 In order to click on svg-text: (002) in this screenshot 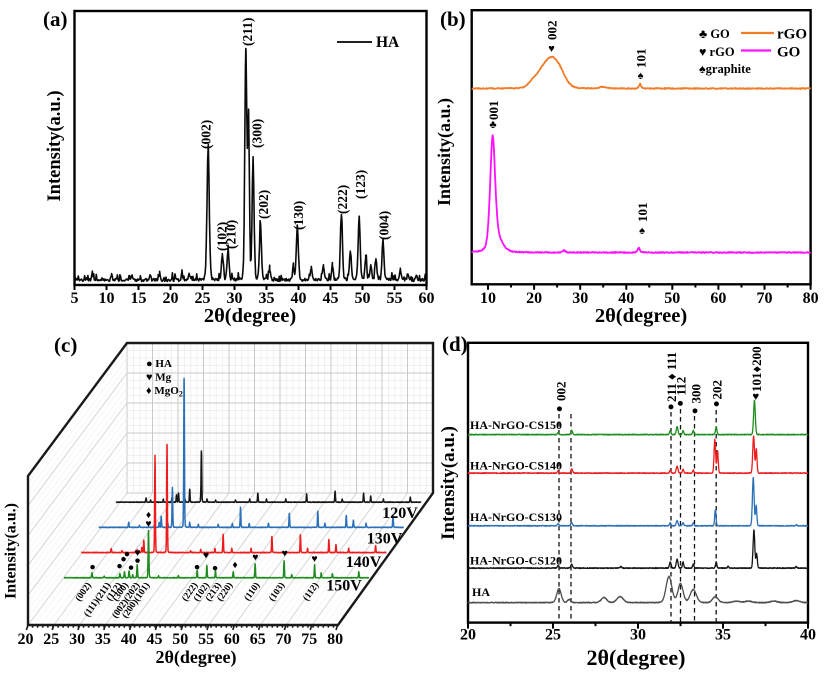, I will do `click(206, 134)`.